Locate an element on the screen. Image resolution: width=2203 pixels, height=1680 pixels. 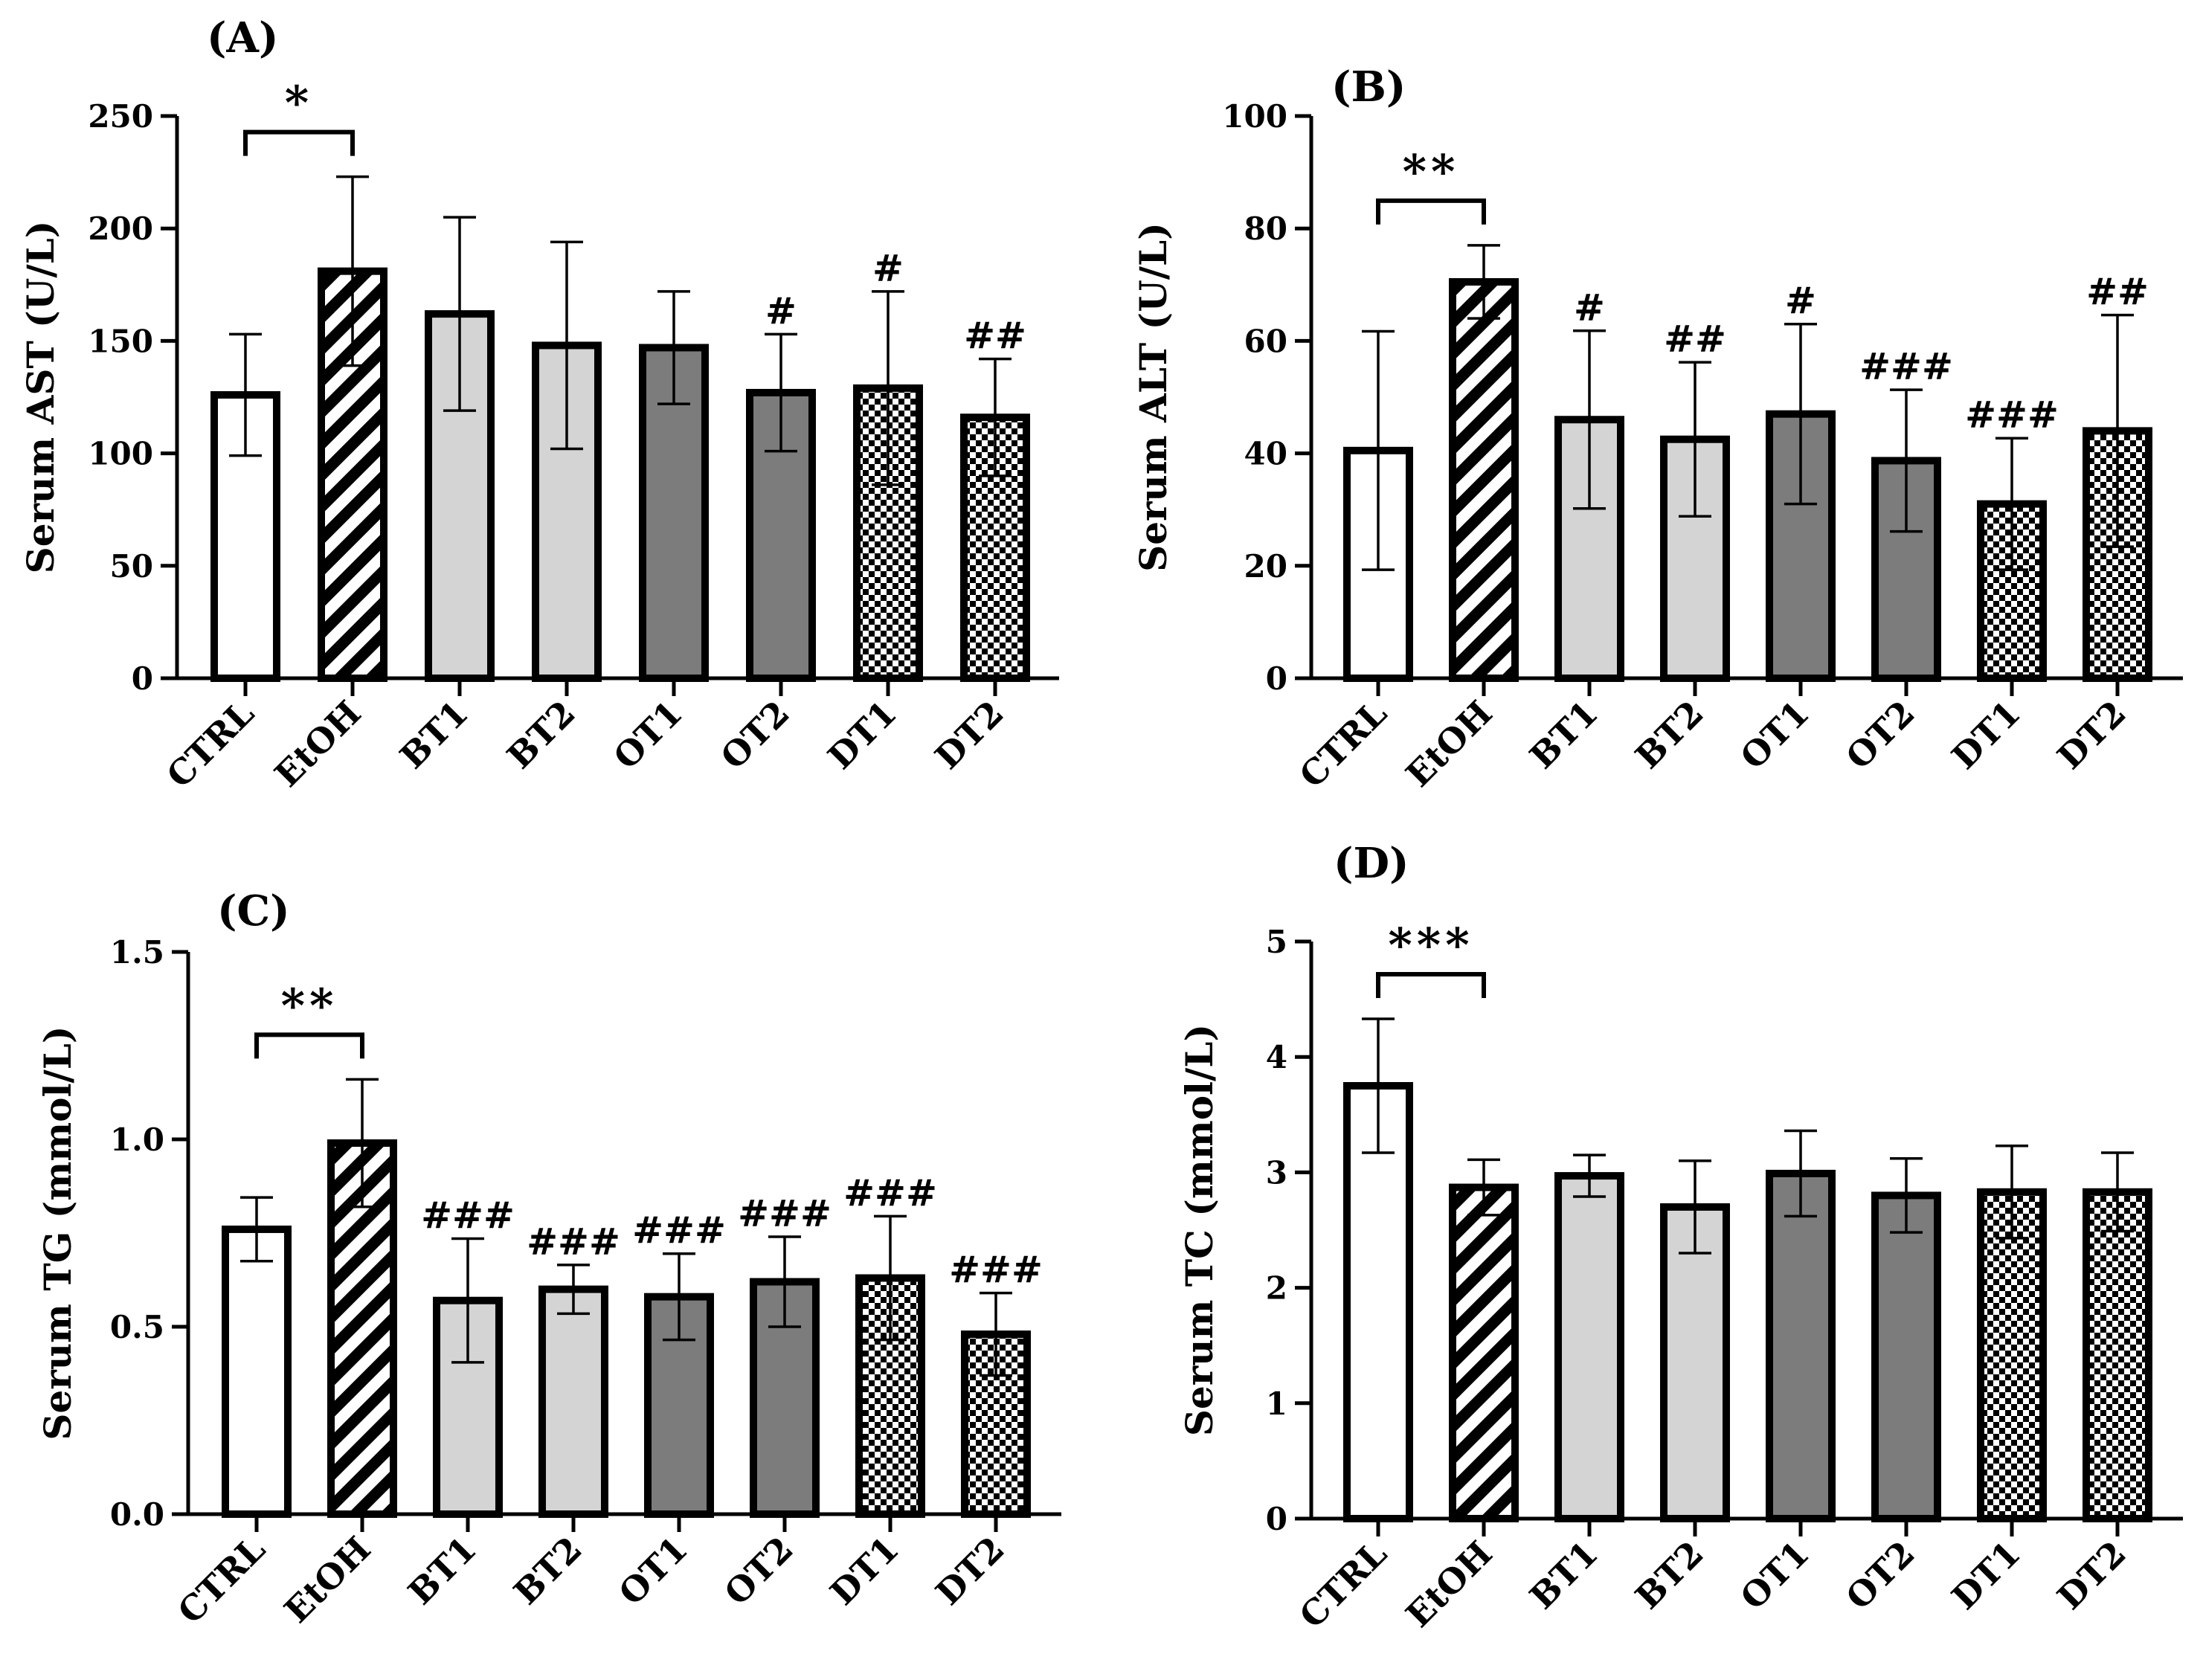
y-tick-label: 200 is located at coordinates (120, 229).